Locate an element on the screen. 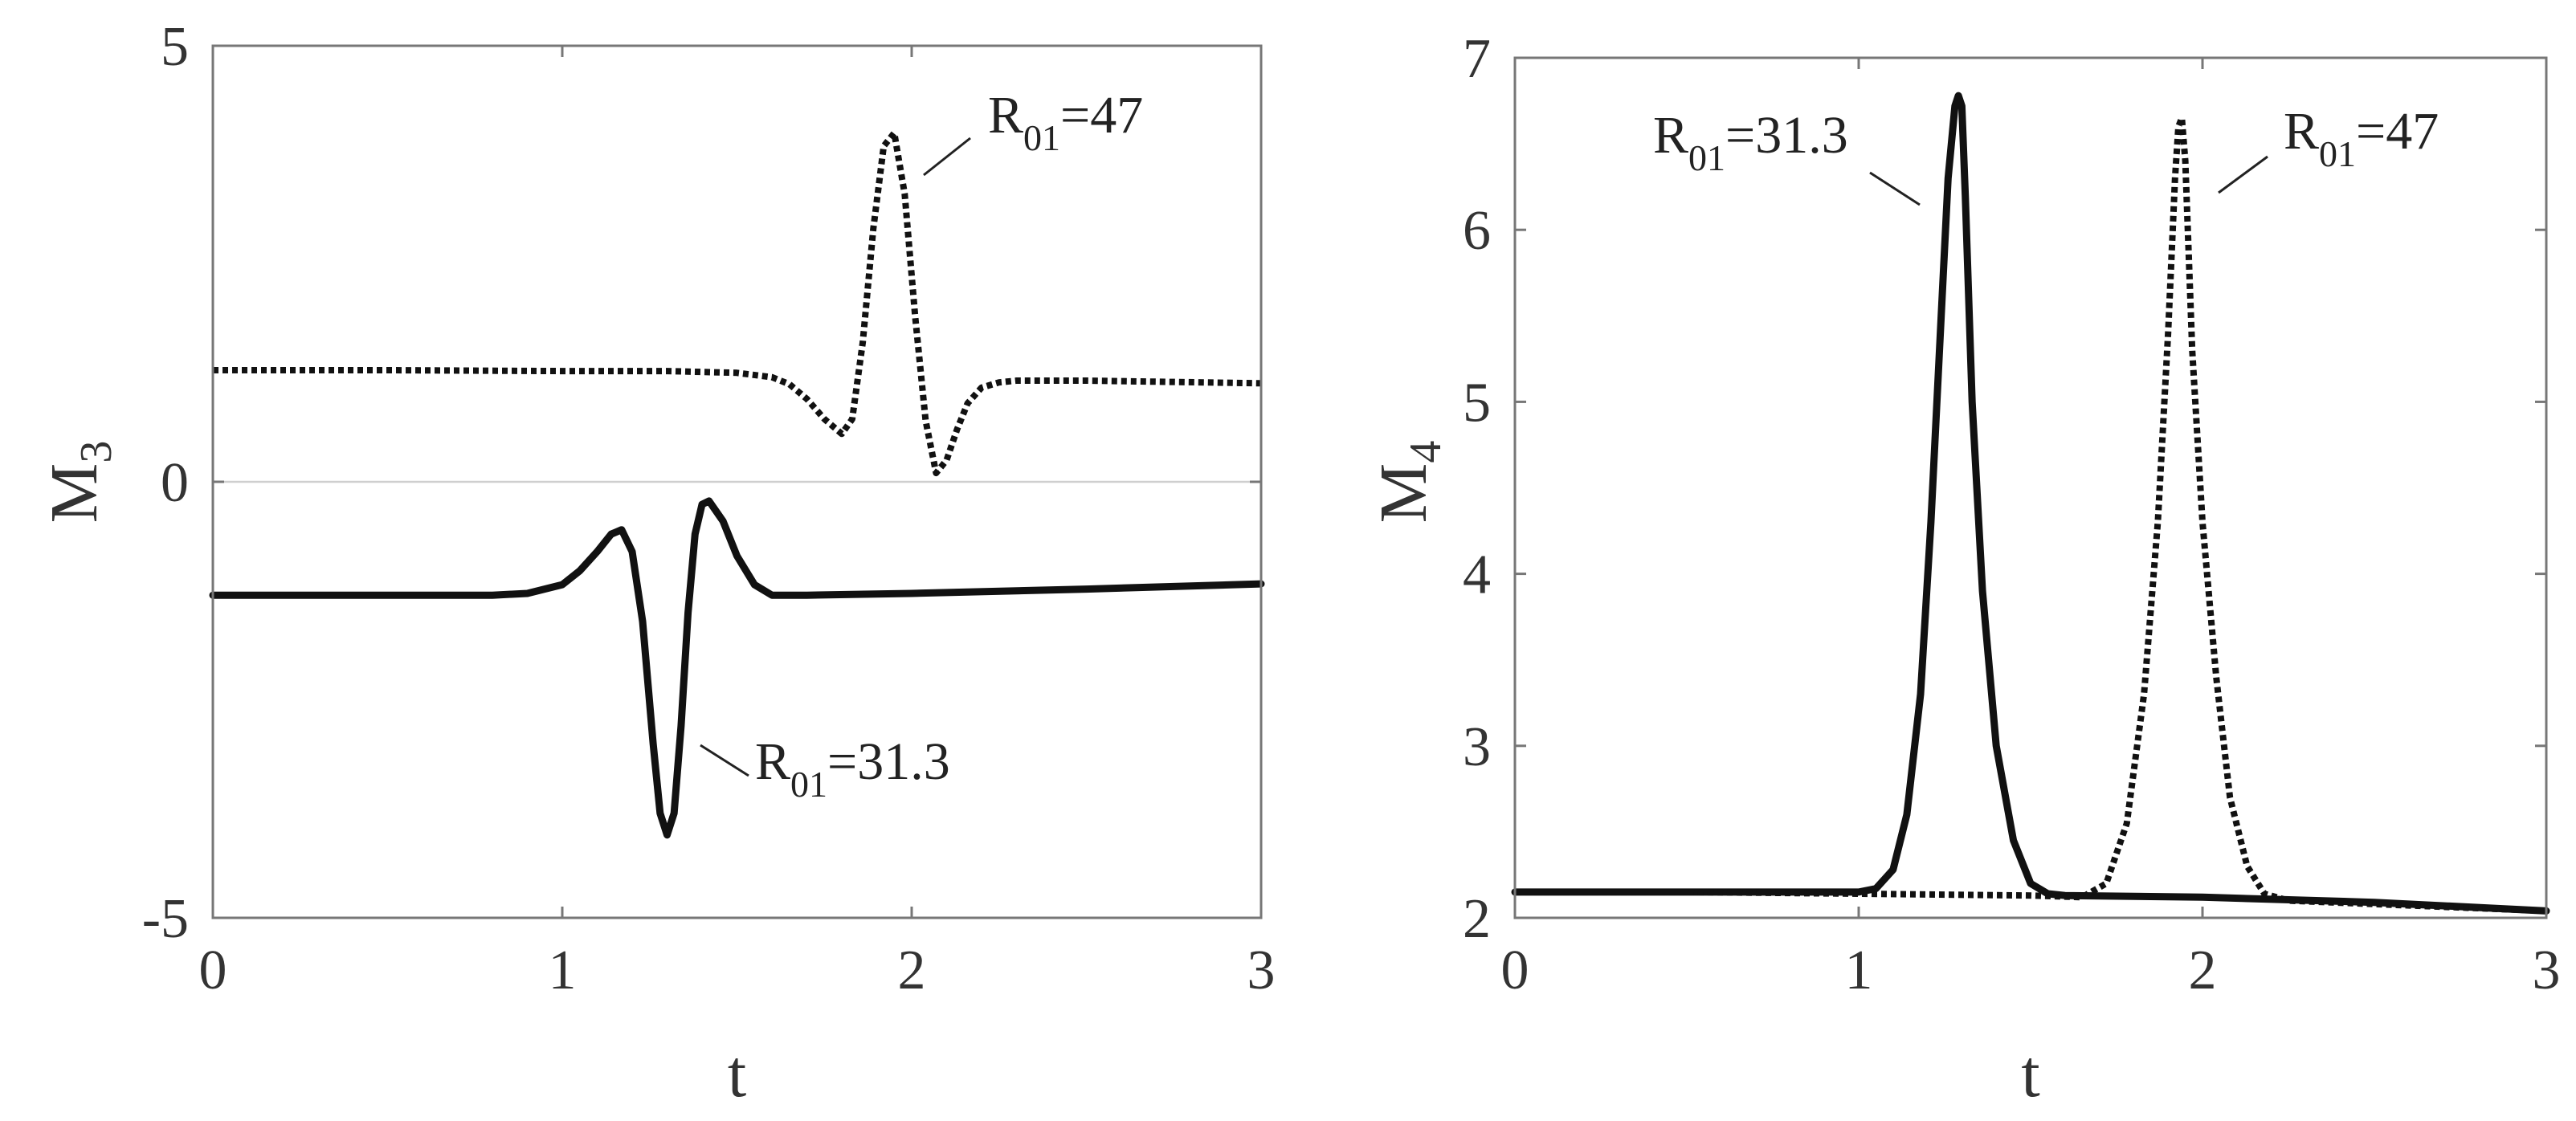  y-tick-label: 7 is located at coordinates (1477, 59).